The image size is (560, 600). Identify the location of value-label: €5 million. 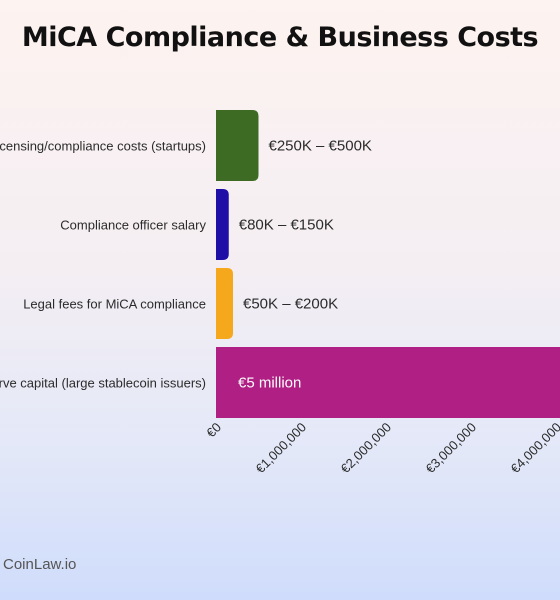
(269, 383).